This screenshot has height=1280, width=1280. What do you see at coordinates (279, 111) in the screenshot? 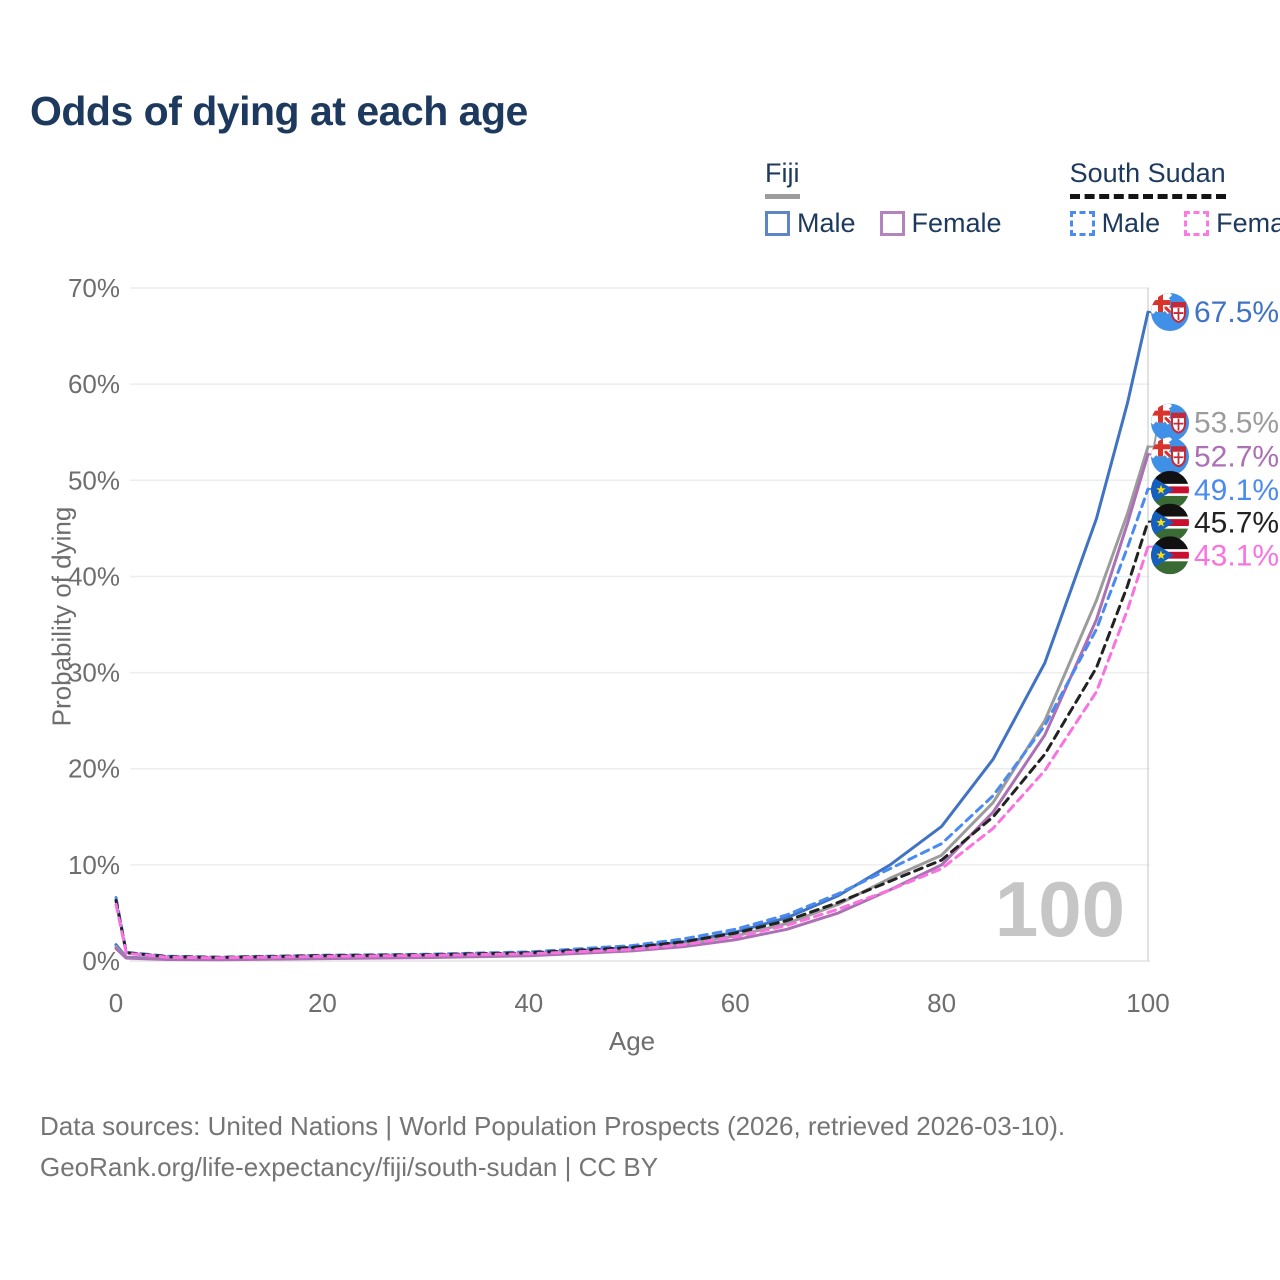
I see `page-title: Odds of dying at each age` at bounding box center [279, 111].